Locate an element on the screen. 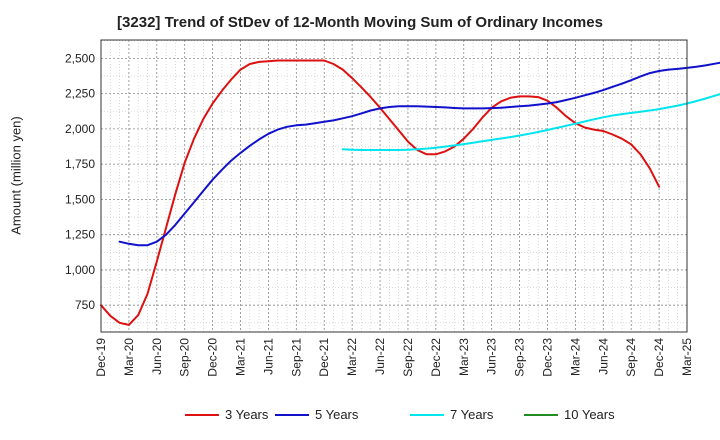 This screenshot has width=720, height=440. x-tick-label: Mar-20 is located at coordinates (129, 357).